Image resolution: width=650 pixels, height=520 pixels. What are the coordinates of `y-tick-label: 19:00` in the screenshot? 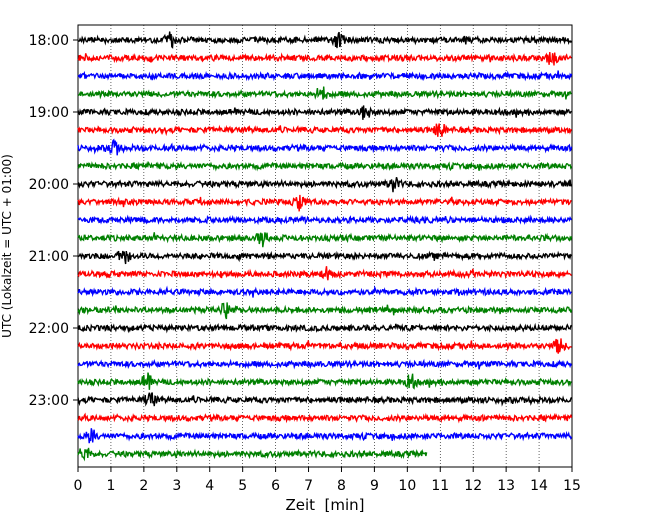 It's located at (49, 113).